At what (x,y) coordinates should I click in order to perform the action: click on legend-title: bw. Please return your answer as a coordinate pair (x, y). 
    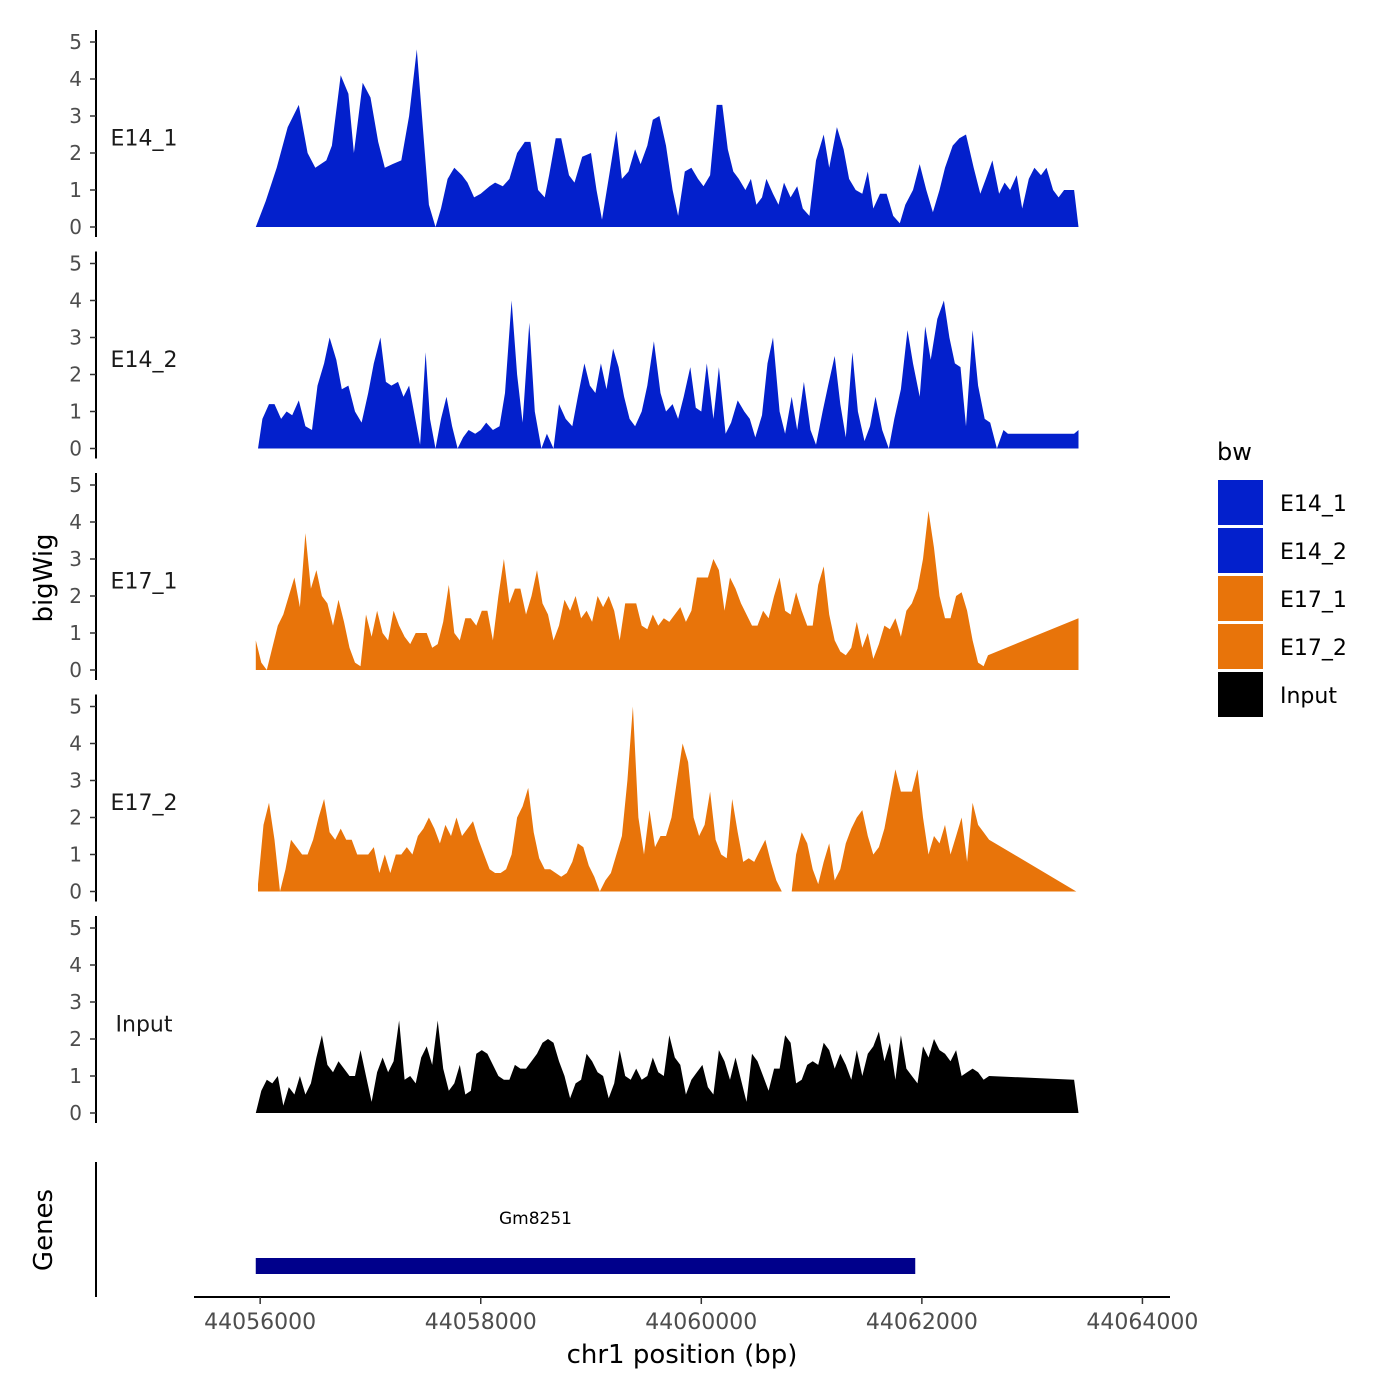
    Looking at the image, I should click on (1234, 452).